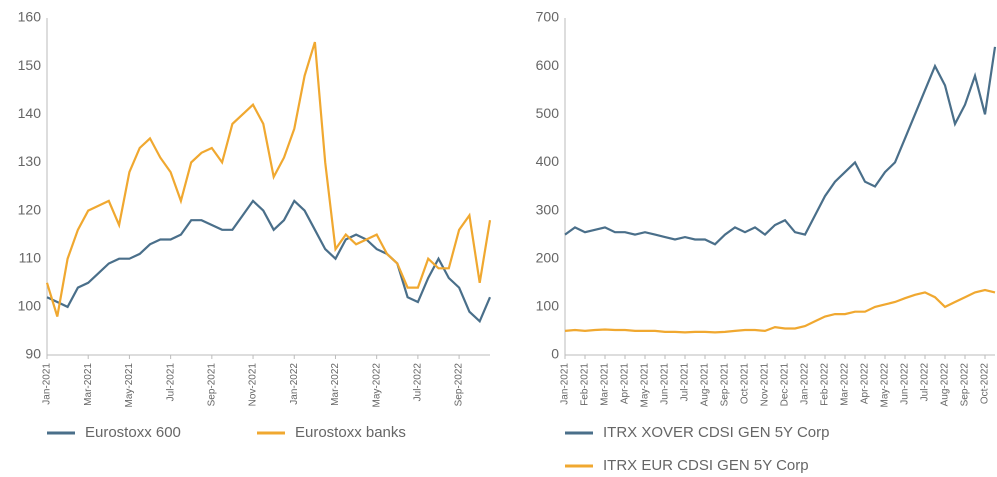 The height and width of the screenshot is (477, 997). What do you see at coordinates (30, 209) in the screenshot?
I see `y-tick-label: 120` at bounding box center [30, 209].